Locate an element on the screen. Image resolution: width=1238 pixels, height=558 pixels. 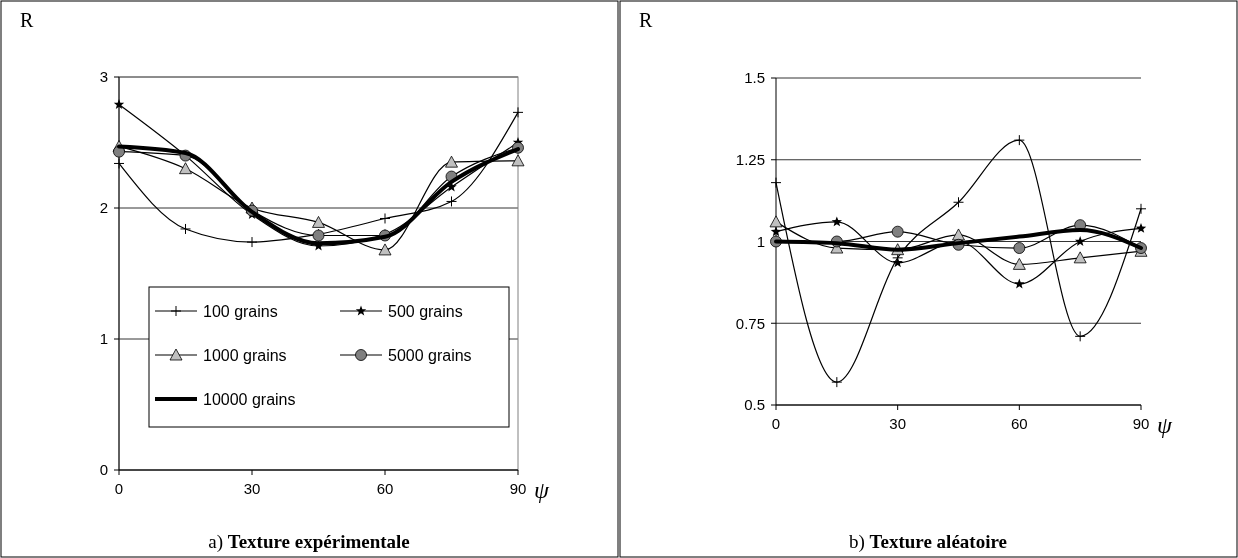
y-tick-label: 1.5 is located at coordinates (754, 78).